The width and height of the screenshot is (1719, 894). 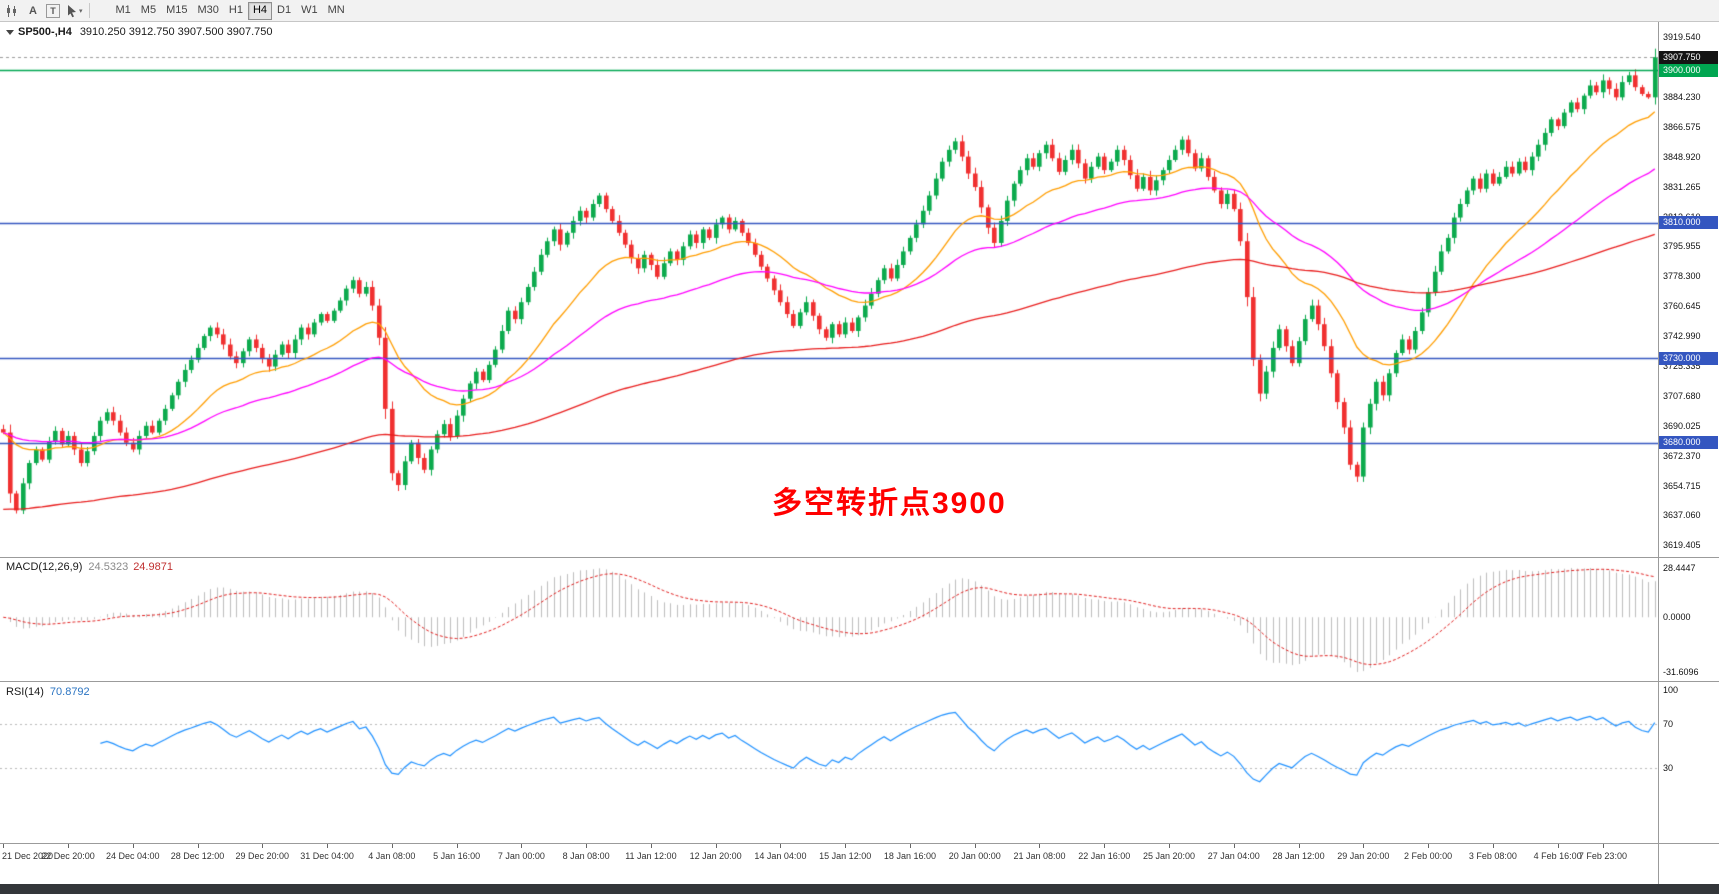 I want to click on text-tool-icon: T, so click(x=53, y=11).